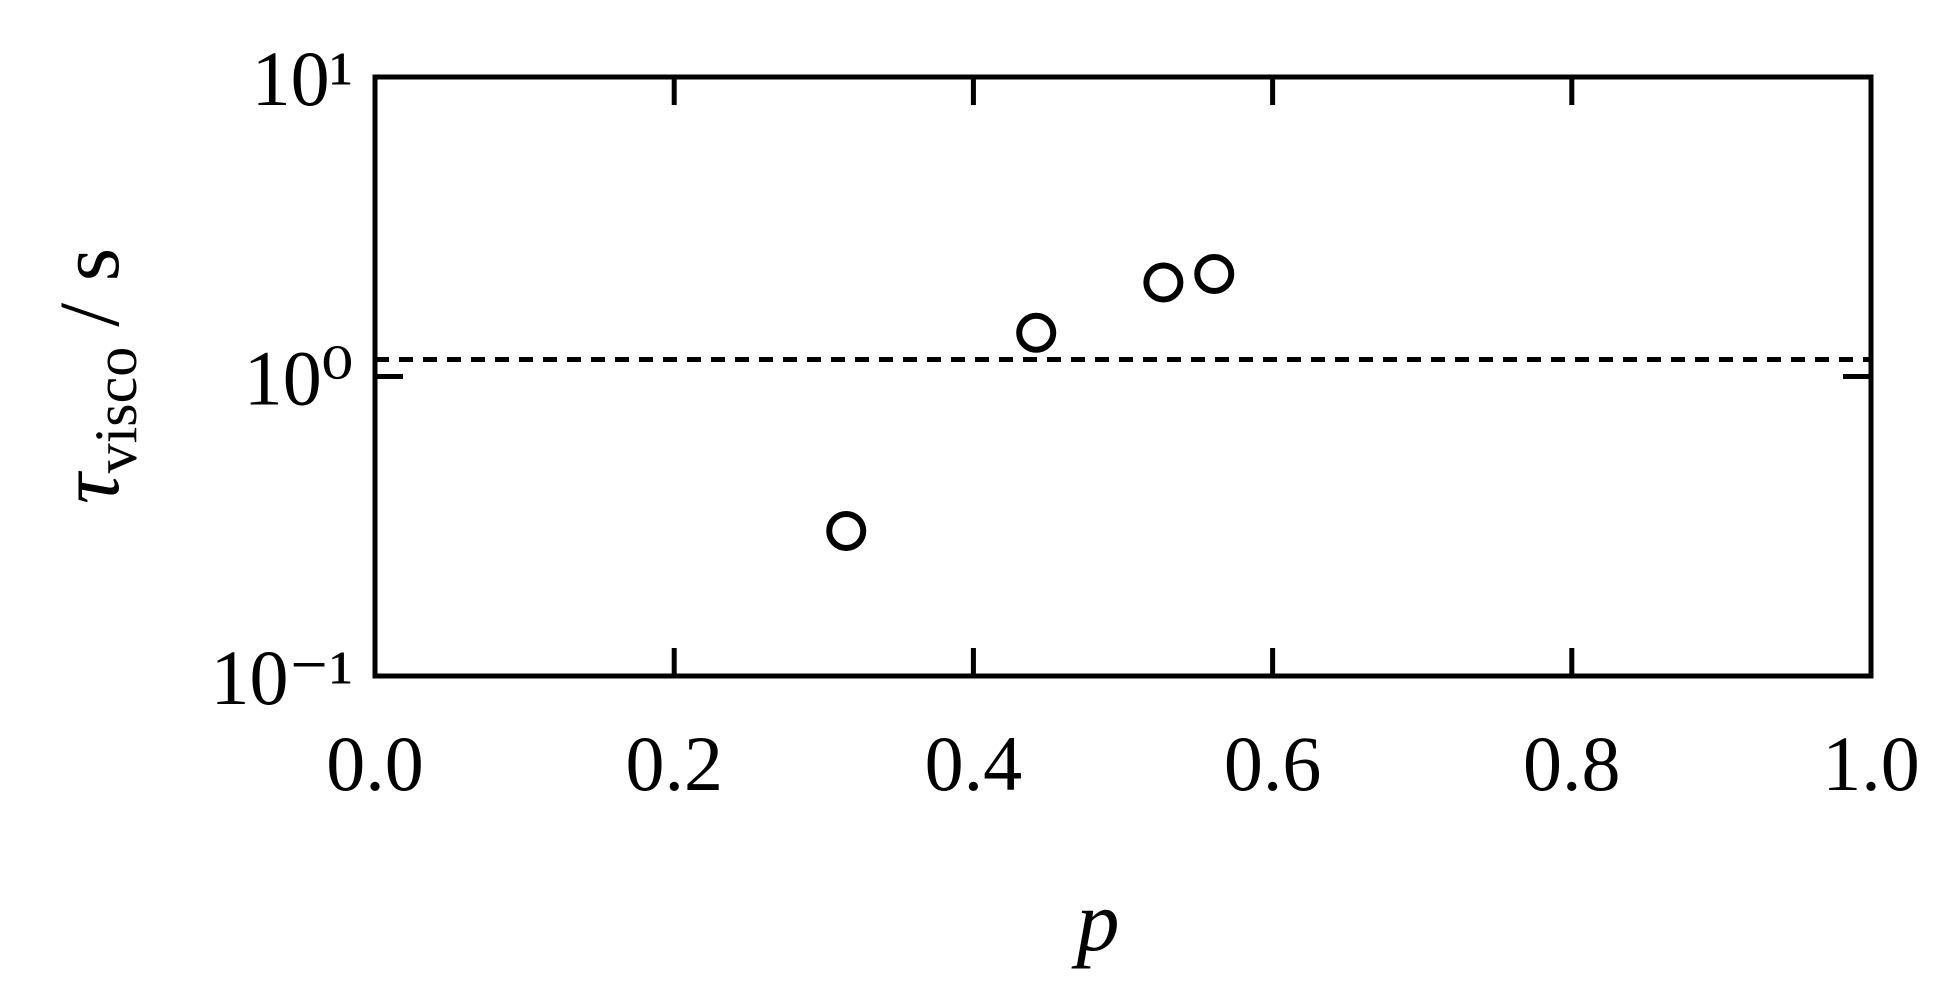 The image size is (1945, 984). I want to click on y-label-unit: / s, so click(89, 287).